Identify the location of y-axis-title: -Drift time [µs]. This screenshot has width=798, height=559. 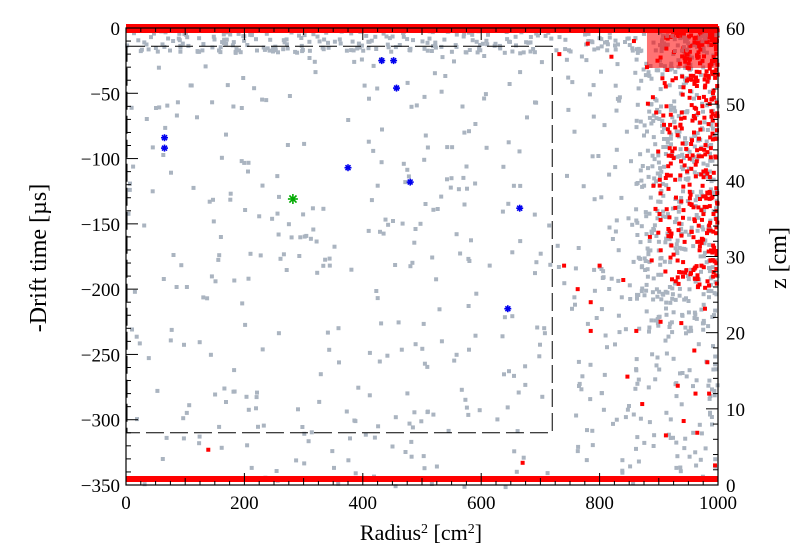
(39, 258).